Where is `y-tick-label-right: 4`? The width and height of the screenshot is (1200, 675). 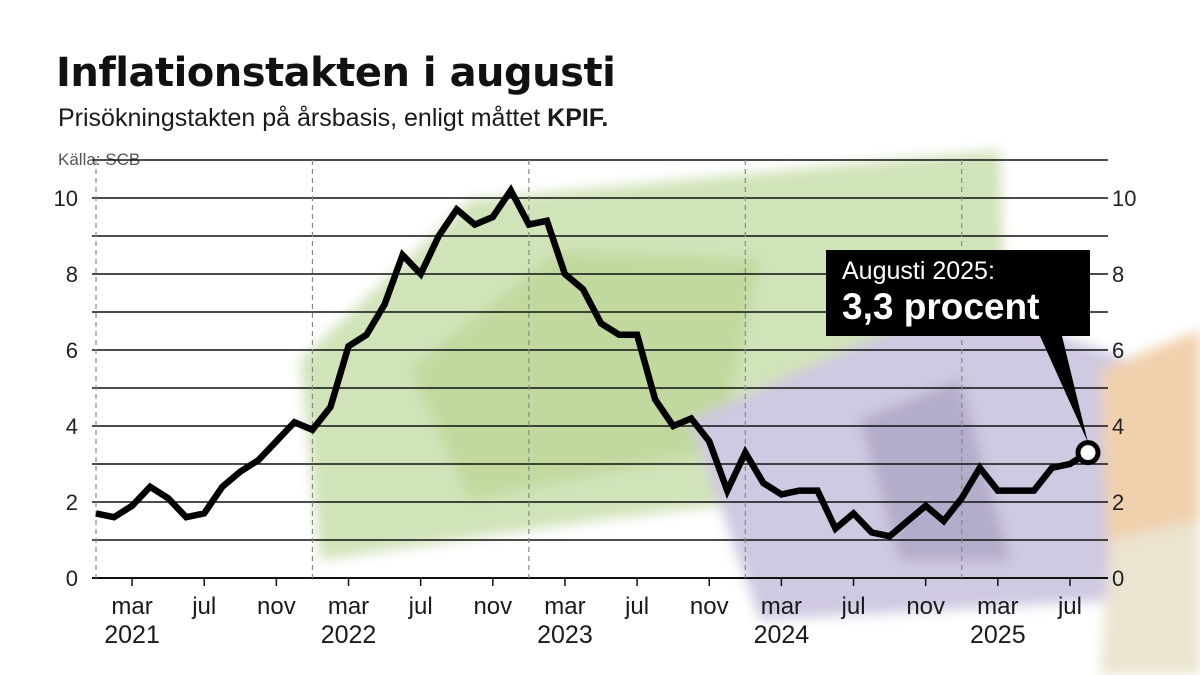 y-tick-label-right: 4 is located at coordinates (1118, 426).